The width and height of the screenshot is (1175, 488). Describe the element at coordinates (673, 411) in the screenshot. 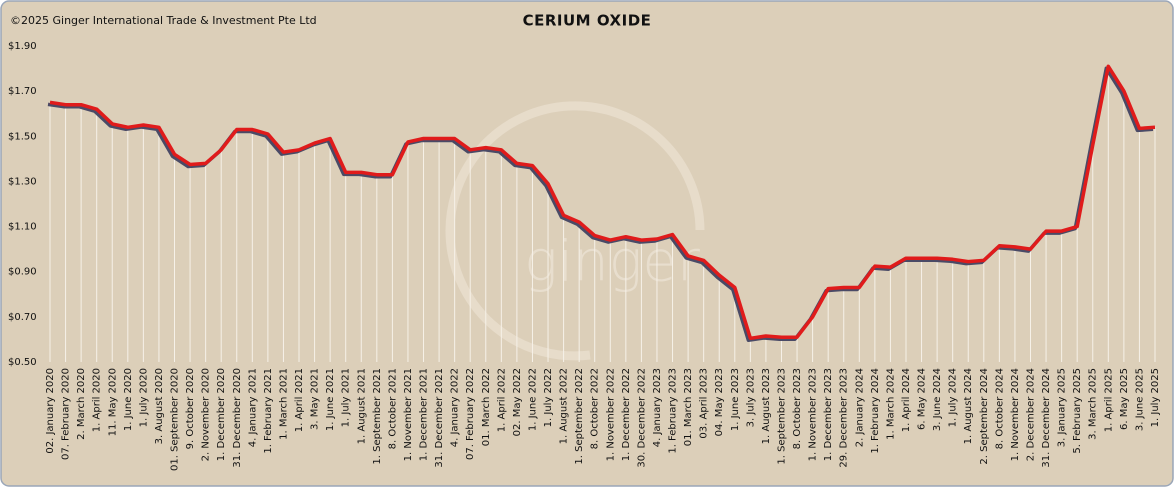

I see `x-tick-label: 1. February 2023` at that location.